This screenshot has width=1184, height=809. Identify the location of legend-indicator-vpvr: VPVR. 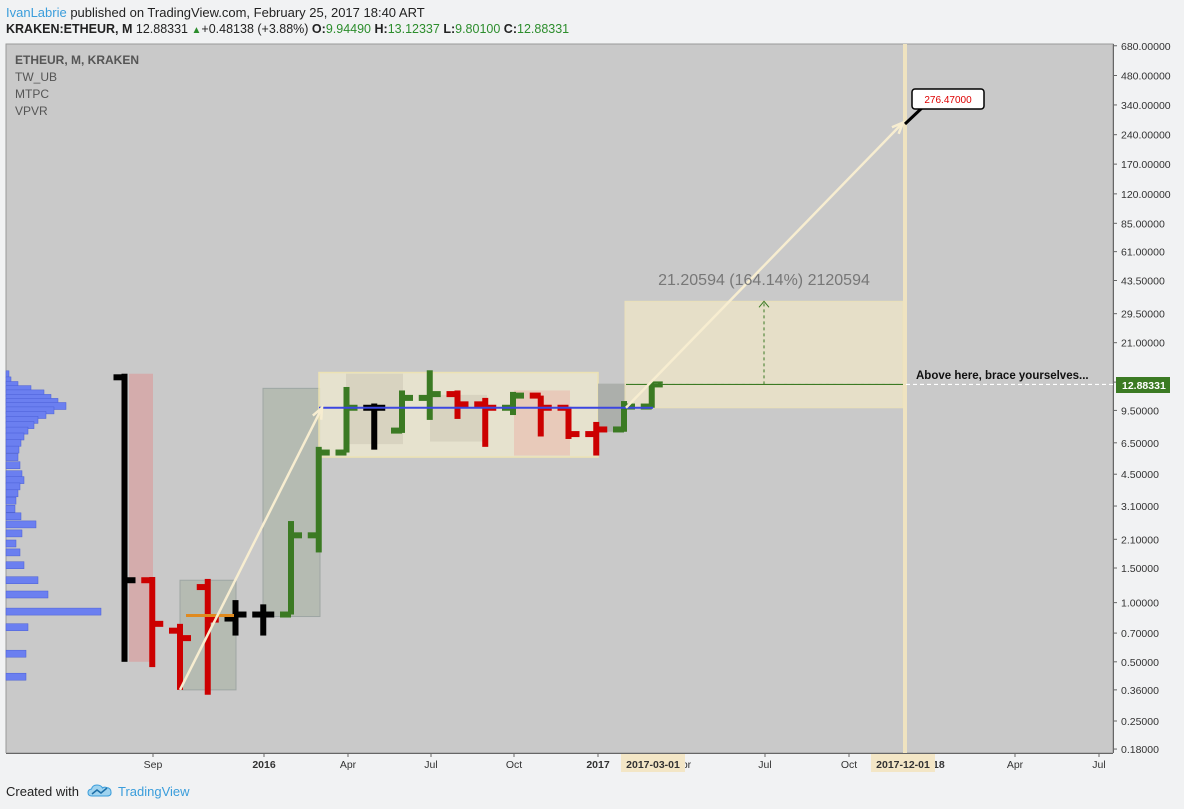
(31, 111).